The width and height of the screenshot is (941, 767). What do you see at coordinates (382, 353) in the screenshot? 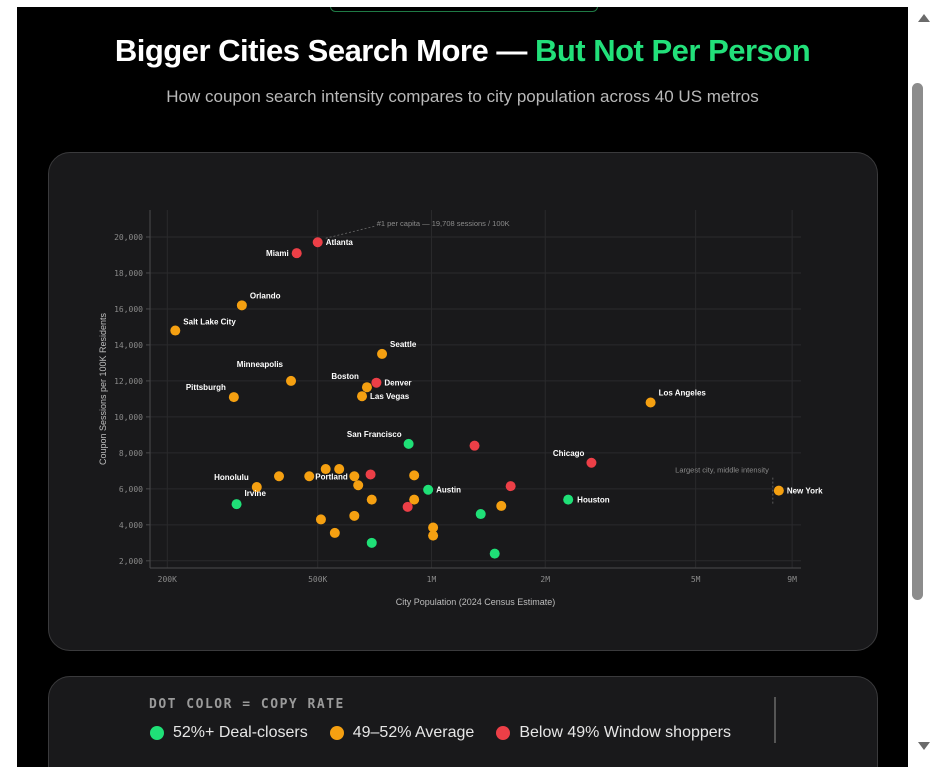
I see `data-point-seattle` at bounding box center [382, 353].